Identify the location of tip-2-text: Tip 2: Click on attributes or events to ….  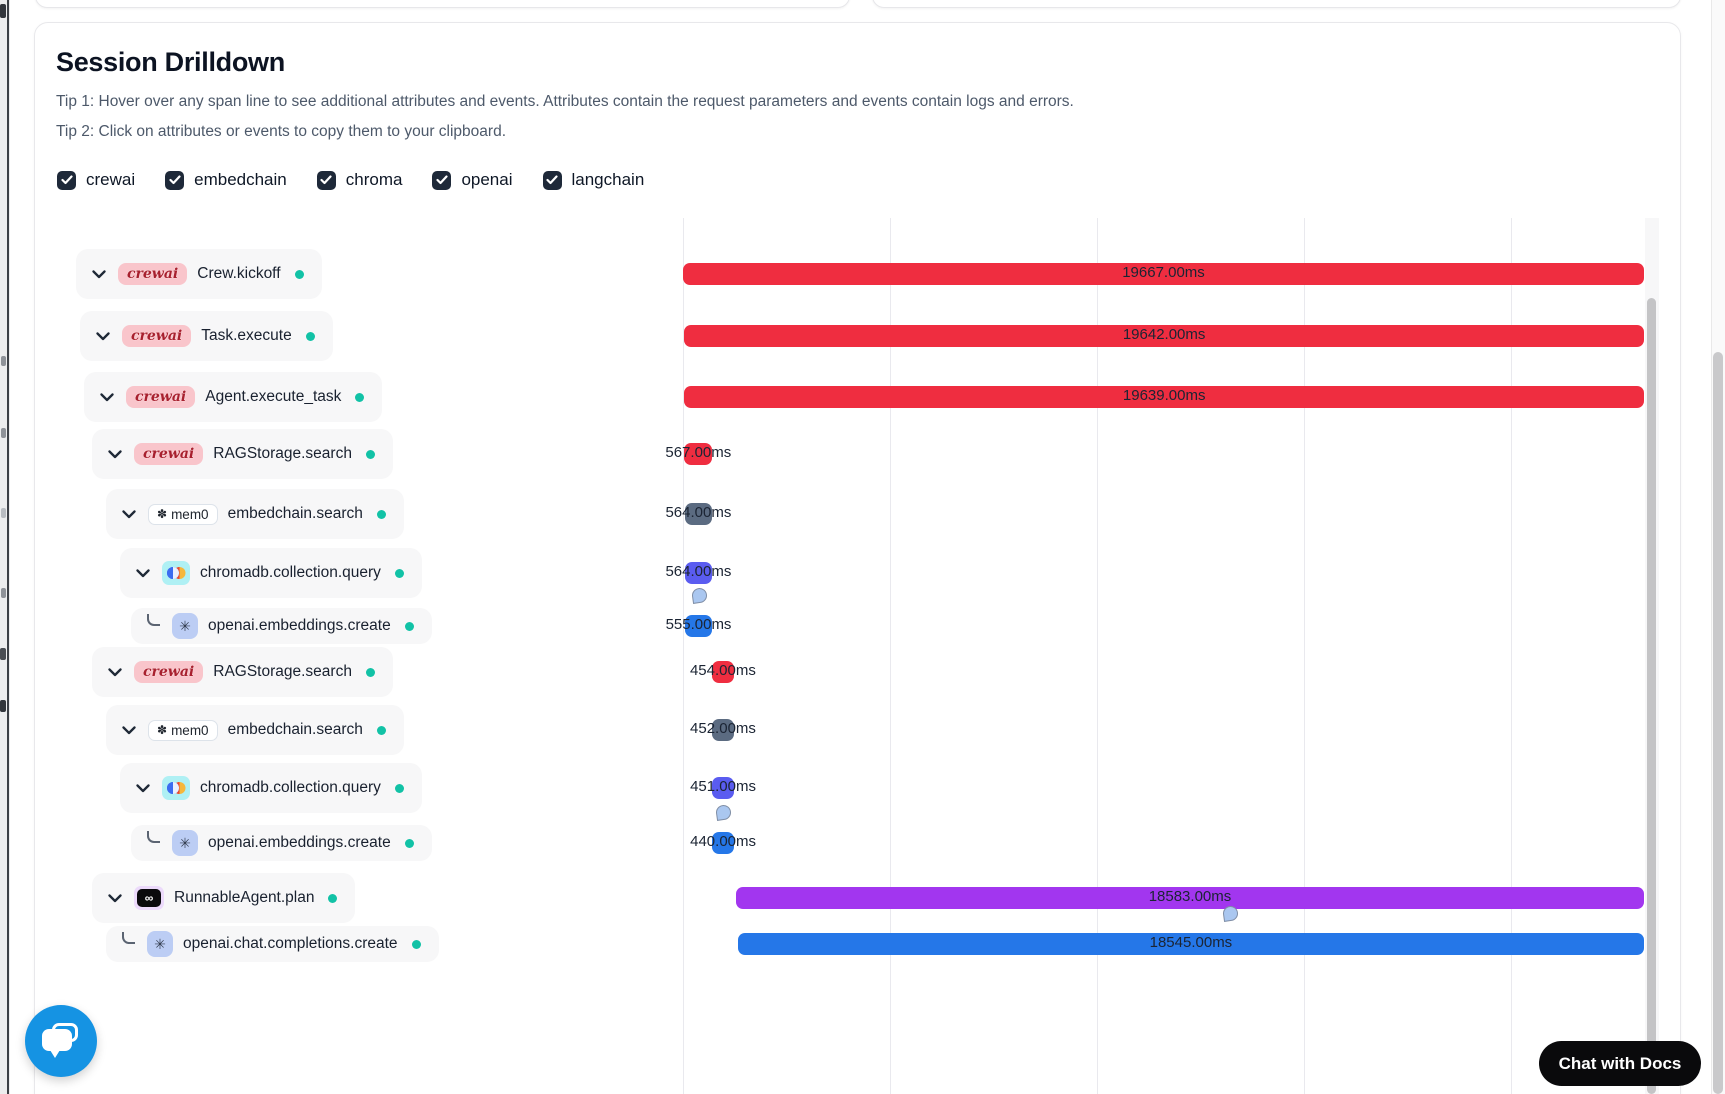
(281, 131).